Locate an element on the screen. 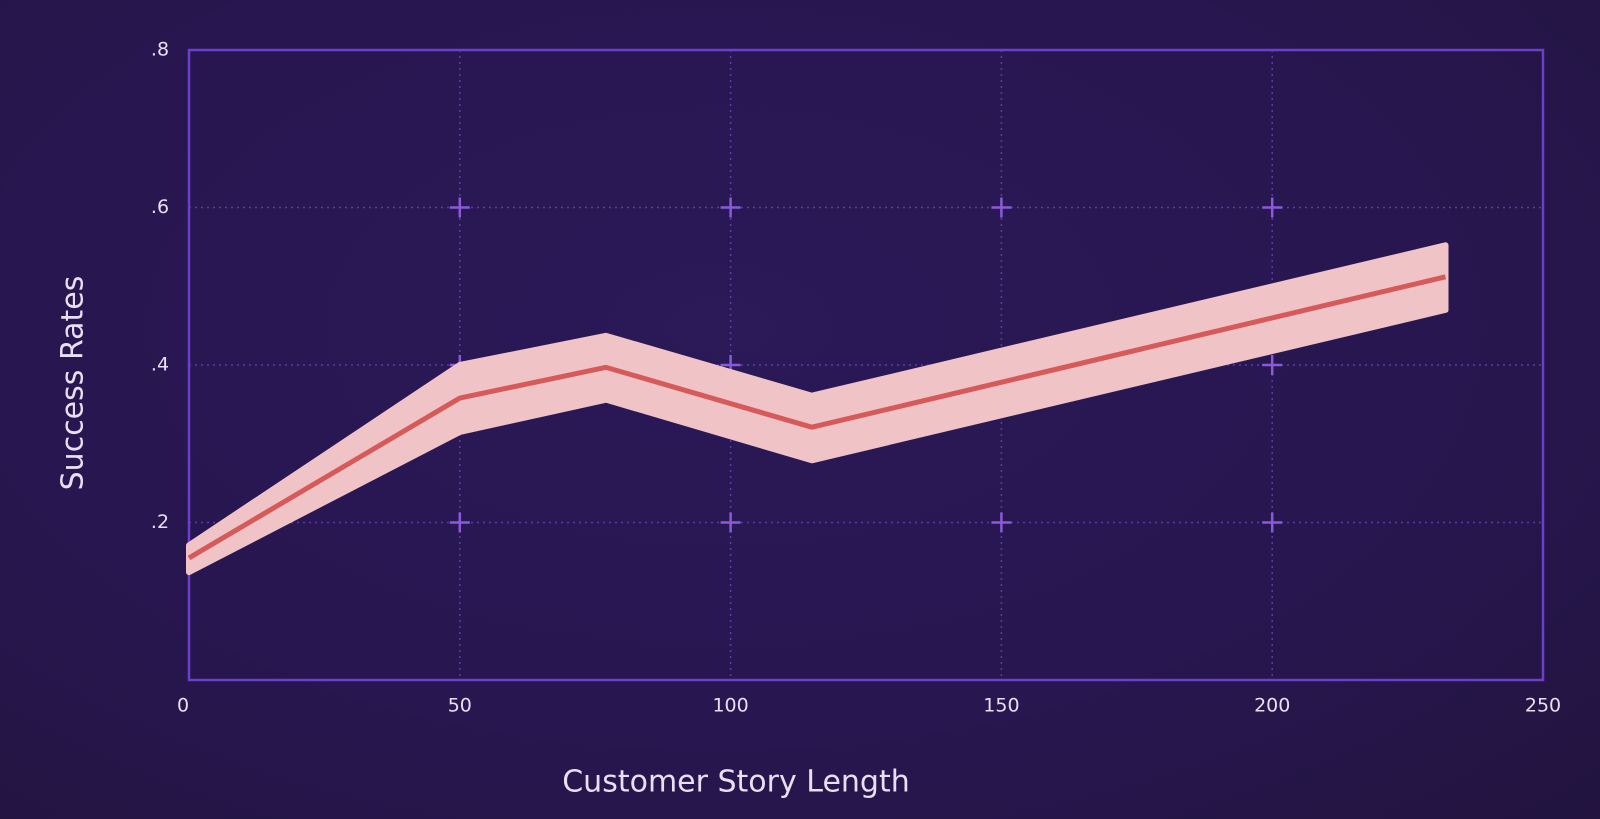 The image size is (1600, 819). y-tick-label: .2 is located at coordinates (160, 522).